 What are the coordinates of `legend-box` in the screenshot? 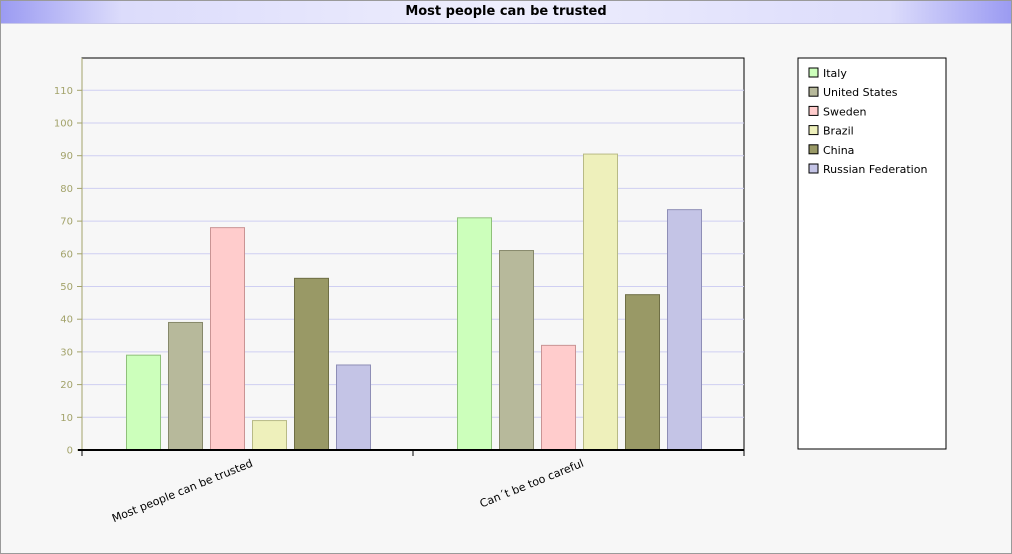 It's located at (872, 253).